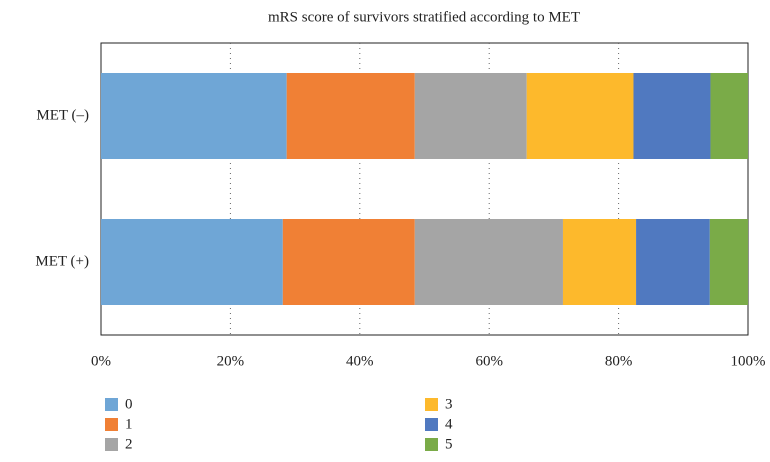 The image size is (770, 462). I want to click on legend-label: 5, so click(449, 444).